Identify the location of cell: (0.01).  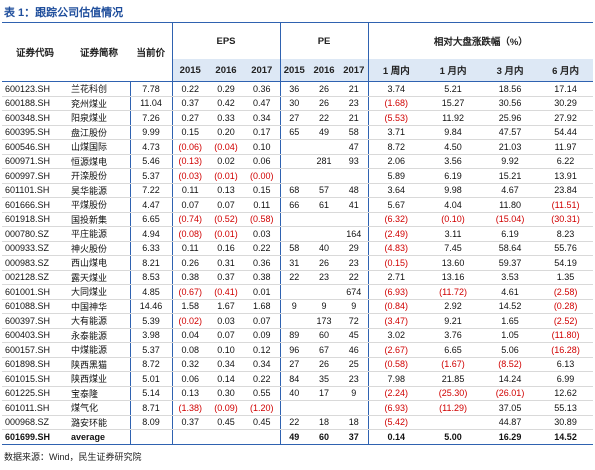
(226, 176).